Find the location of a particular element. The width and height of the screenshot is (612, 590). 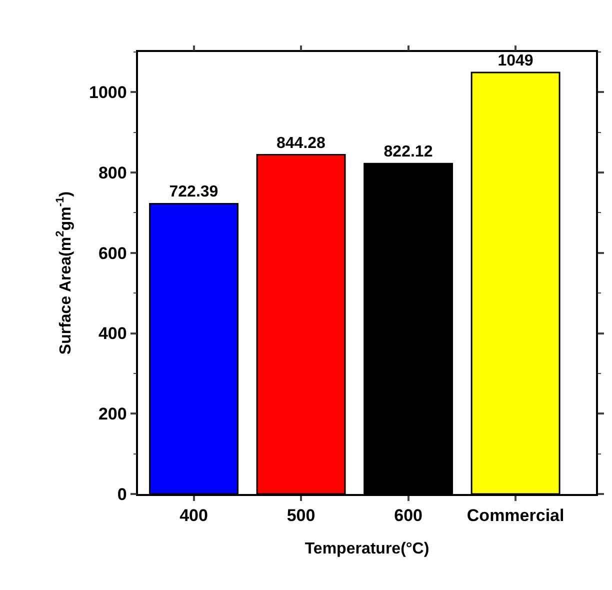

y-tick-label: 1000 is located at coordinates (108, 92).